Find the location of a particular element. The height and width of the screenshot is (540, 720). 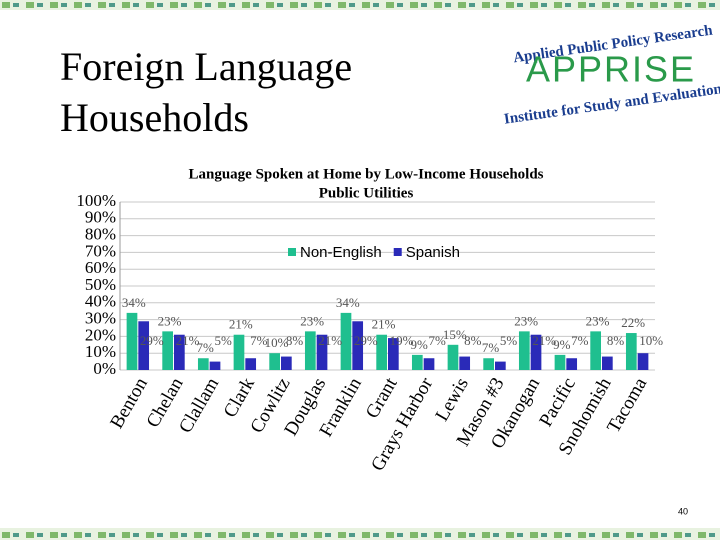

logo-name: APPRISE is located at coordinates (611, 69).